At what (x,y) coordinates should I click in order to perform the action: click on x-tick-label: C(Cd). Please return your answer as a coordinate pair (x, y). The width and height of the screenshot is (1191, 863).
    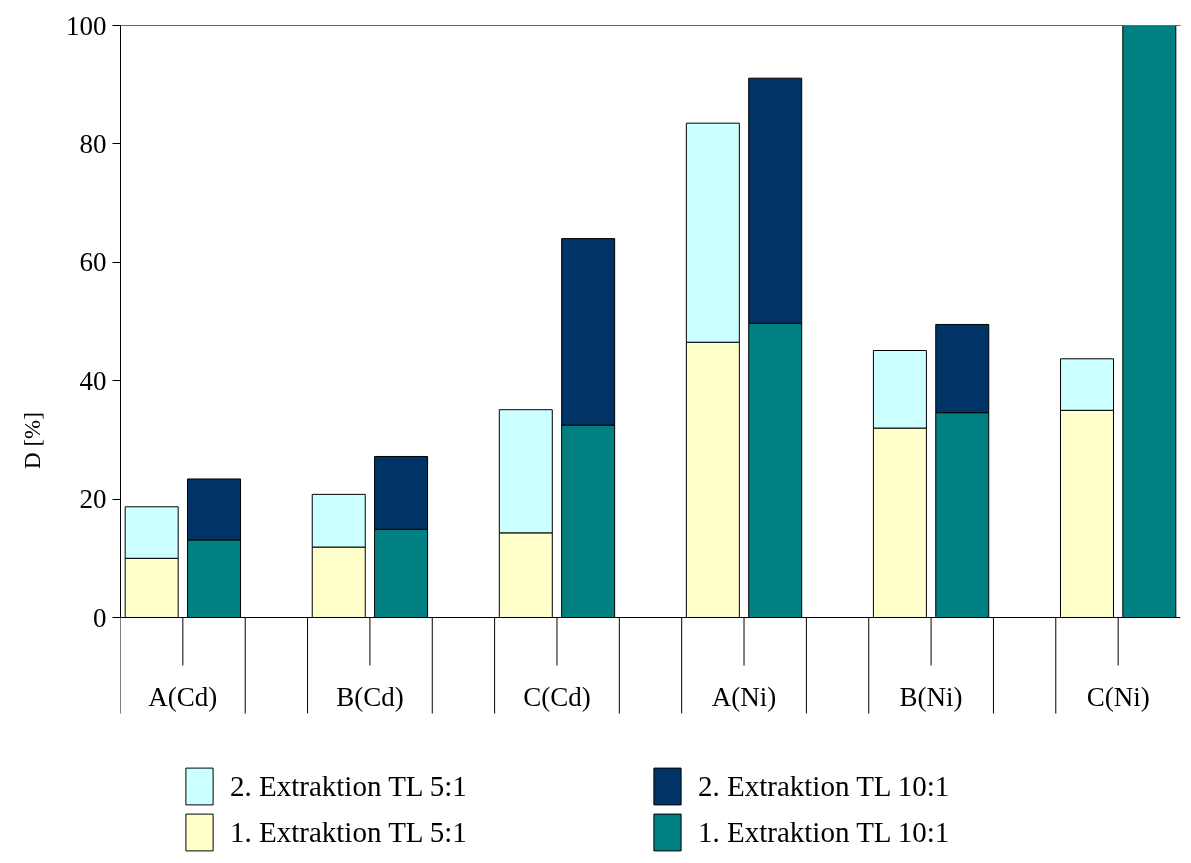
    Looking at the image, I should click on (557, 697).